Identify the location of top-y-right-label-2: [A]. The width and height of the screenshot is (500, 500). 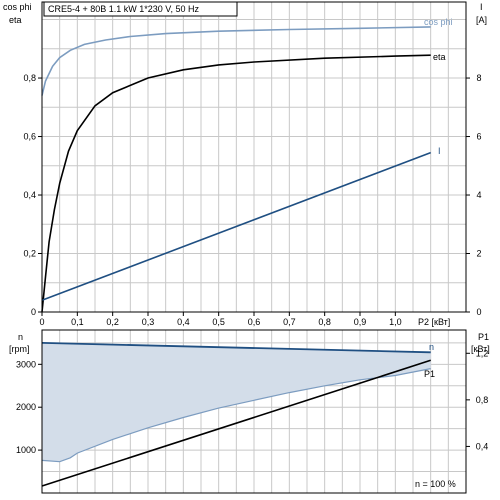
(481, 20).